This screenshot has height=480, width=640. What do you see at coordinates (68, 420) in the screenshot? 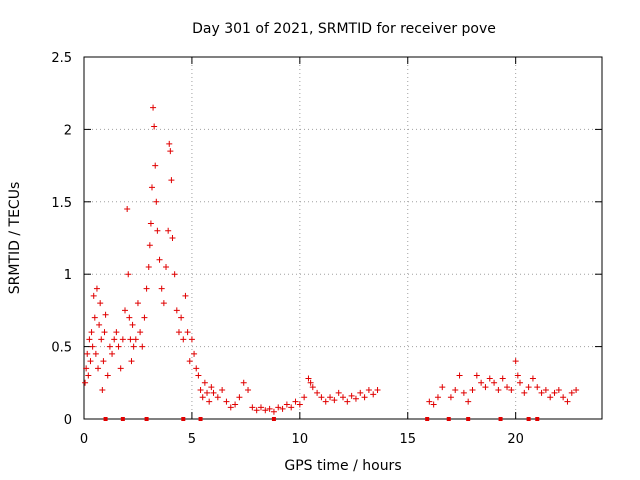
I see `y-tick-label: 0` at bounding box center [68, 420].